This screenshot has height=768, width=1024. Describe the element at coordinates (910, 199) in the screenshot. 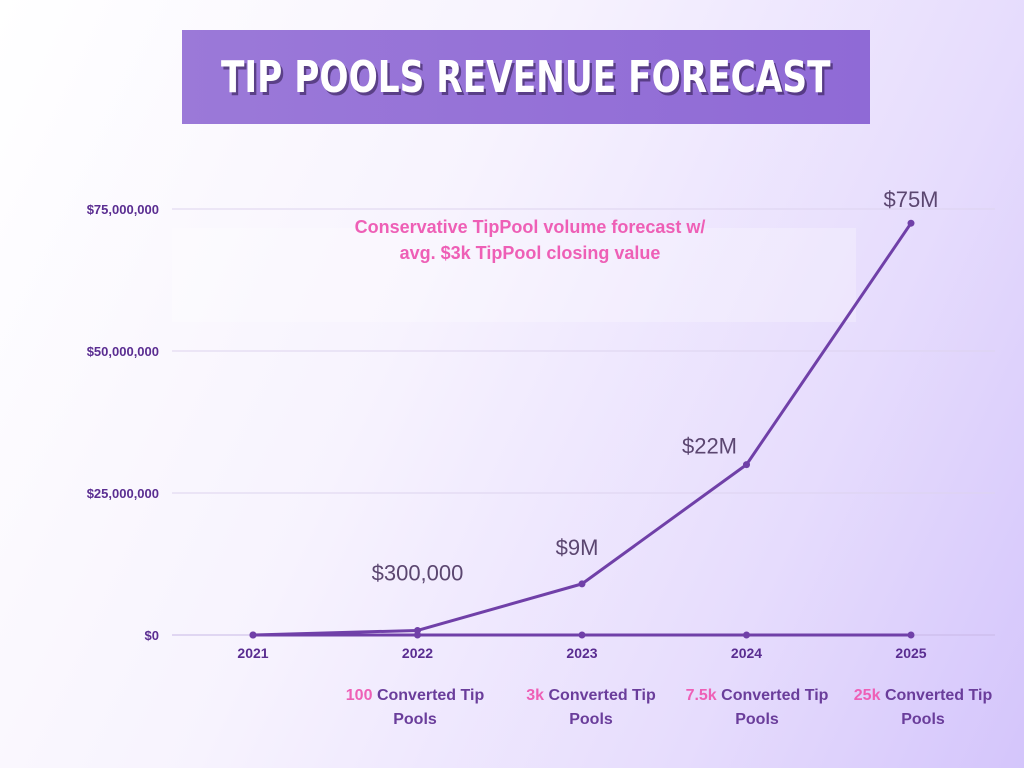

I see `data-label: $75M` at that location.